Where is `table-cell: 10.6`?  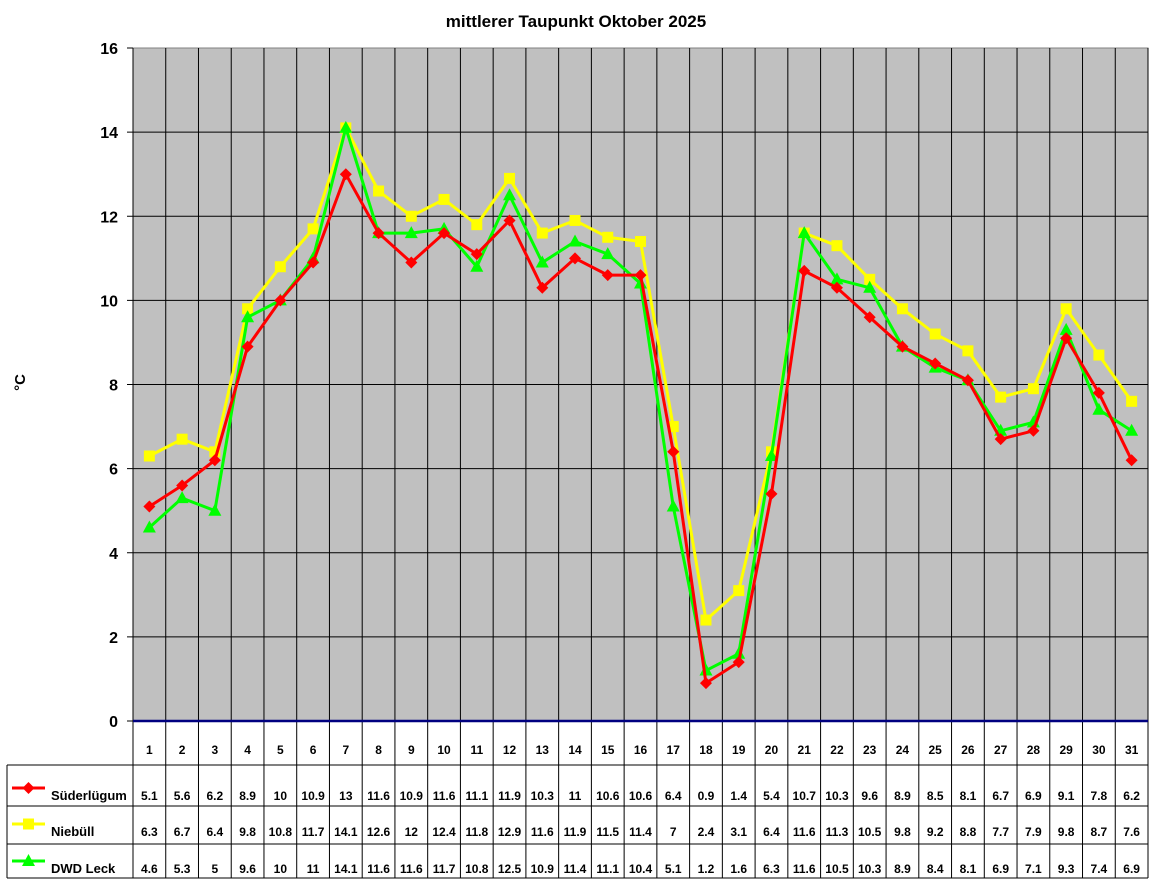 table-cell: 10.6 is located at coordinates (608, 796).